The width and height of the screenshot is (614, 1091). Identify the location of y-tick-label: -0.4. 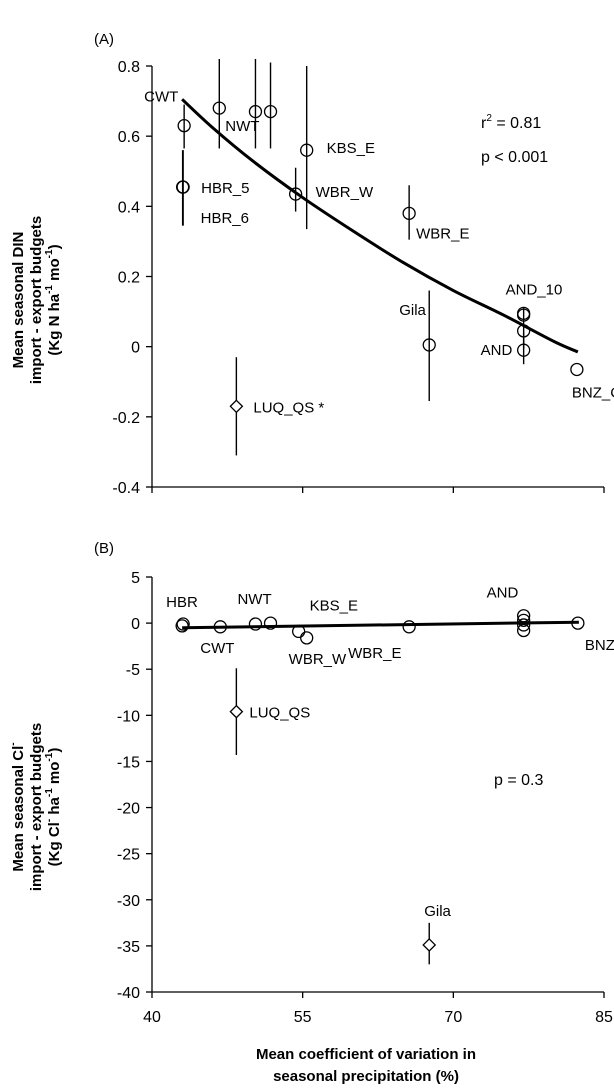
(126, 488).